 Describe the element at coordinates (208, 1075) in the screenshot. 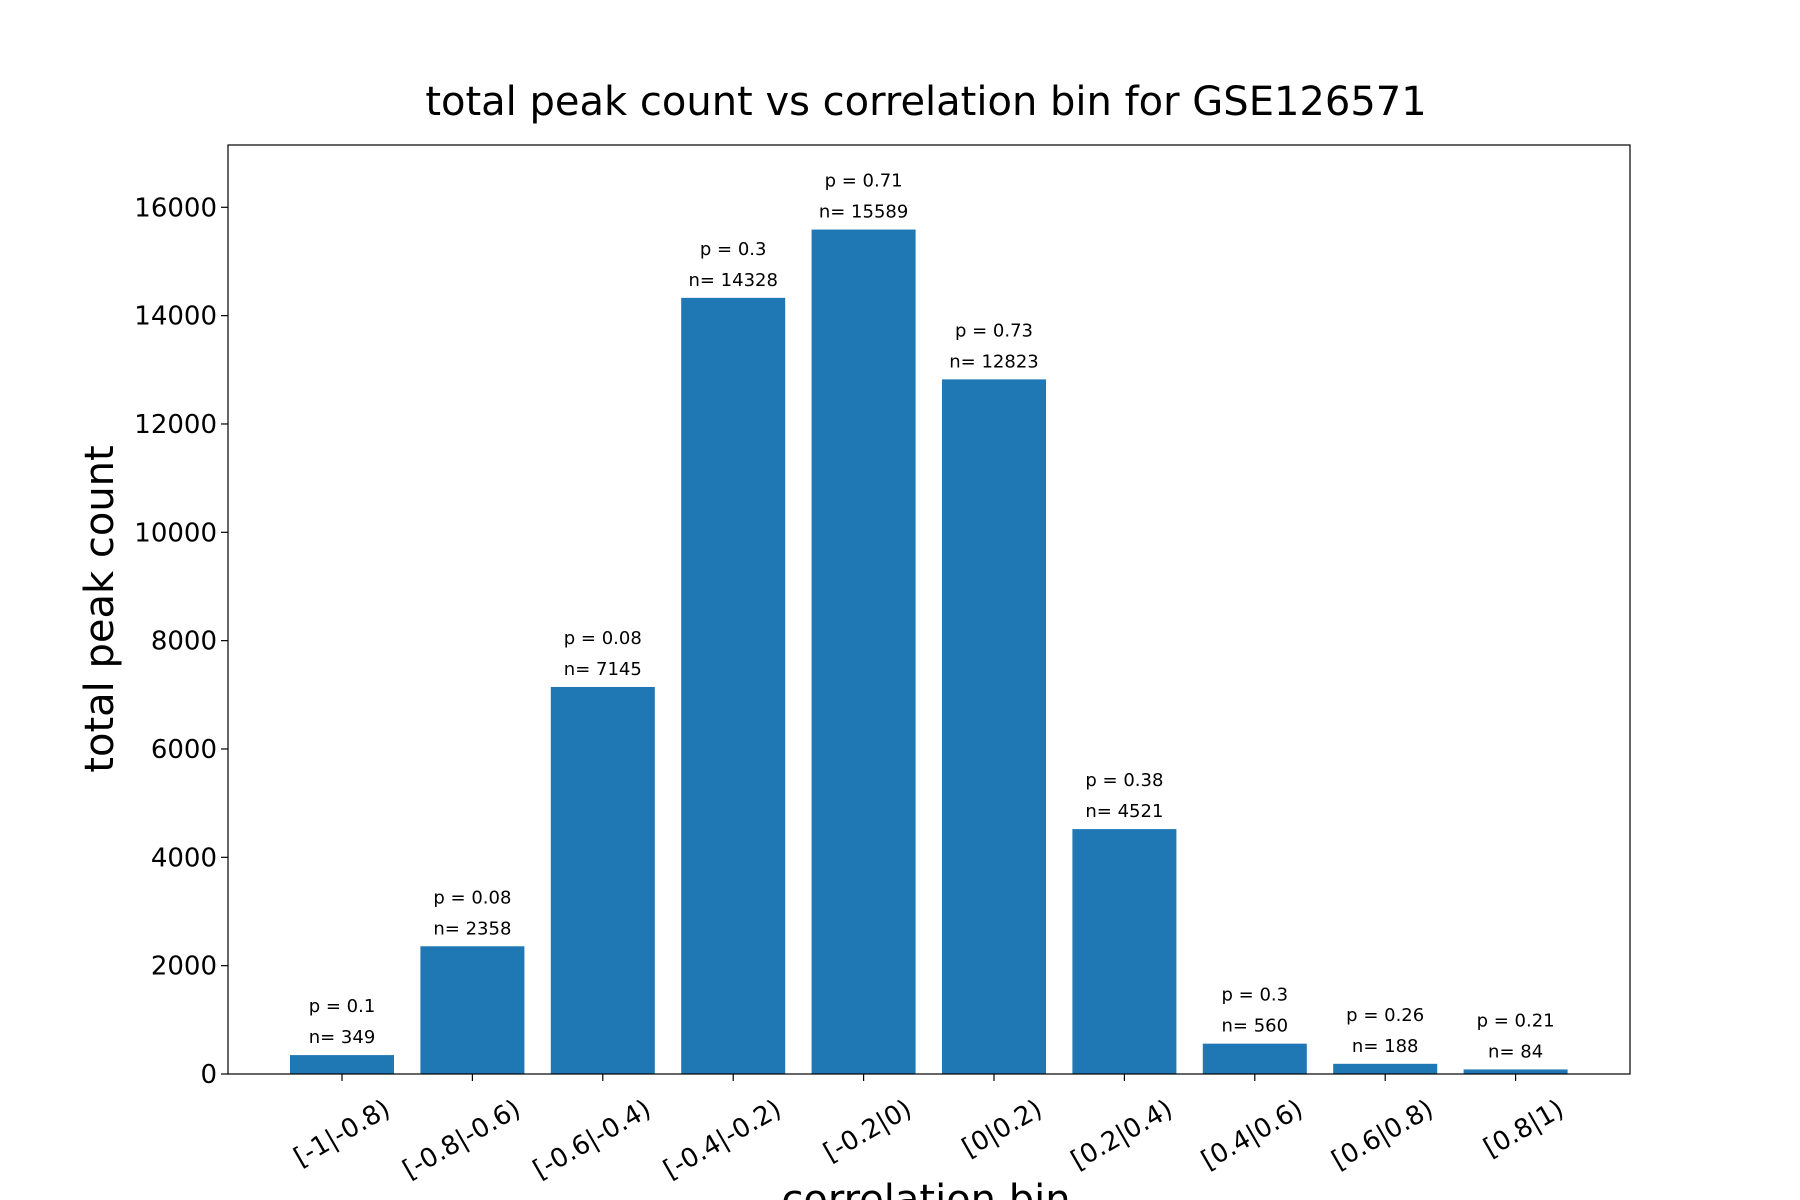

I see `y-tick-label: 0` at that location.